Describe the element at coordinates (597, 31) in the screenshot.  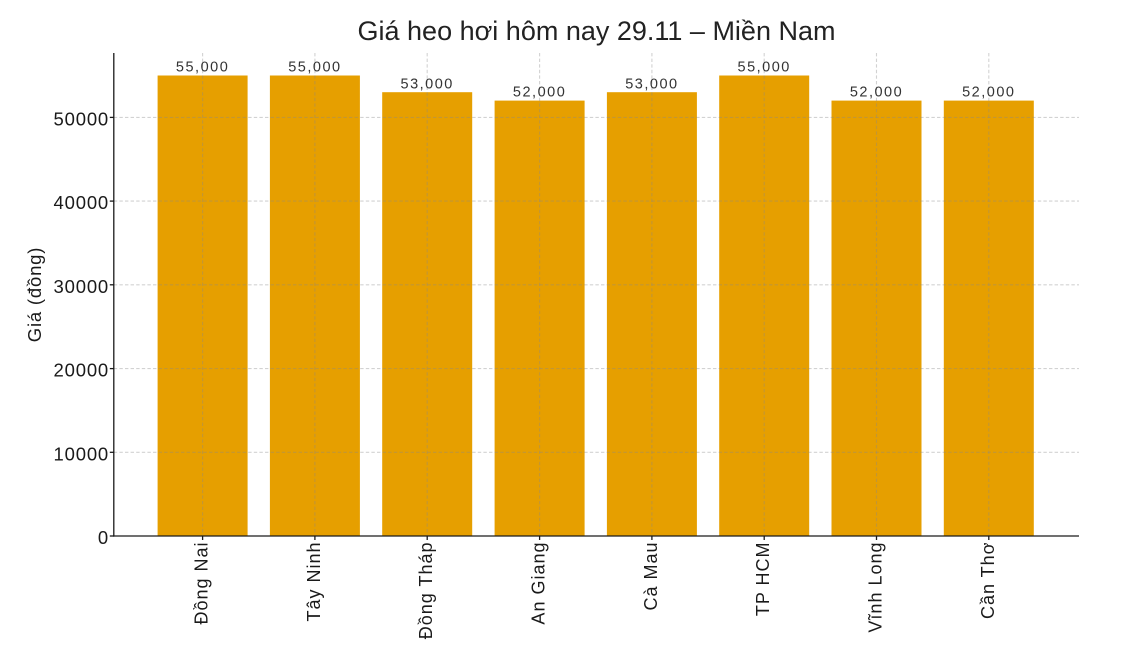
I see `svg-text:Giá heo hơi hôm nay 29.11 – Mi: Giá heo hơi hôm nay 29.11 – Miền Nam` at that location.